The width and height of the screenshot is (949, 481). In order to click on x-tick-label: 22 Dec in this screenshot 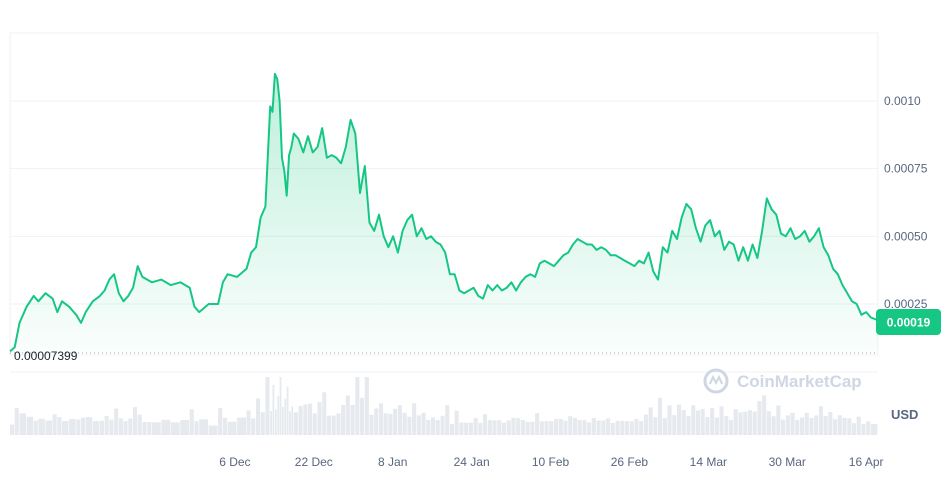, I will do `click(314, 462)`.